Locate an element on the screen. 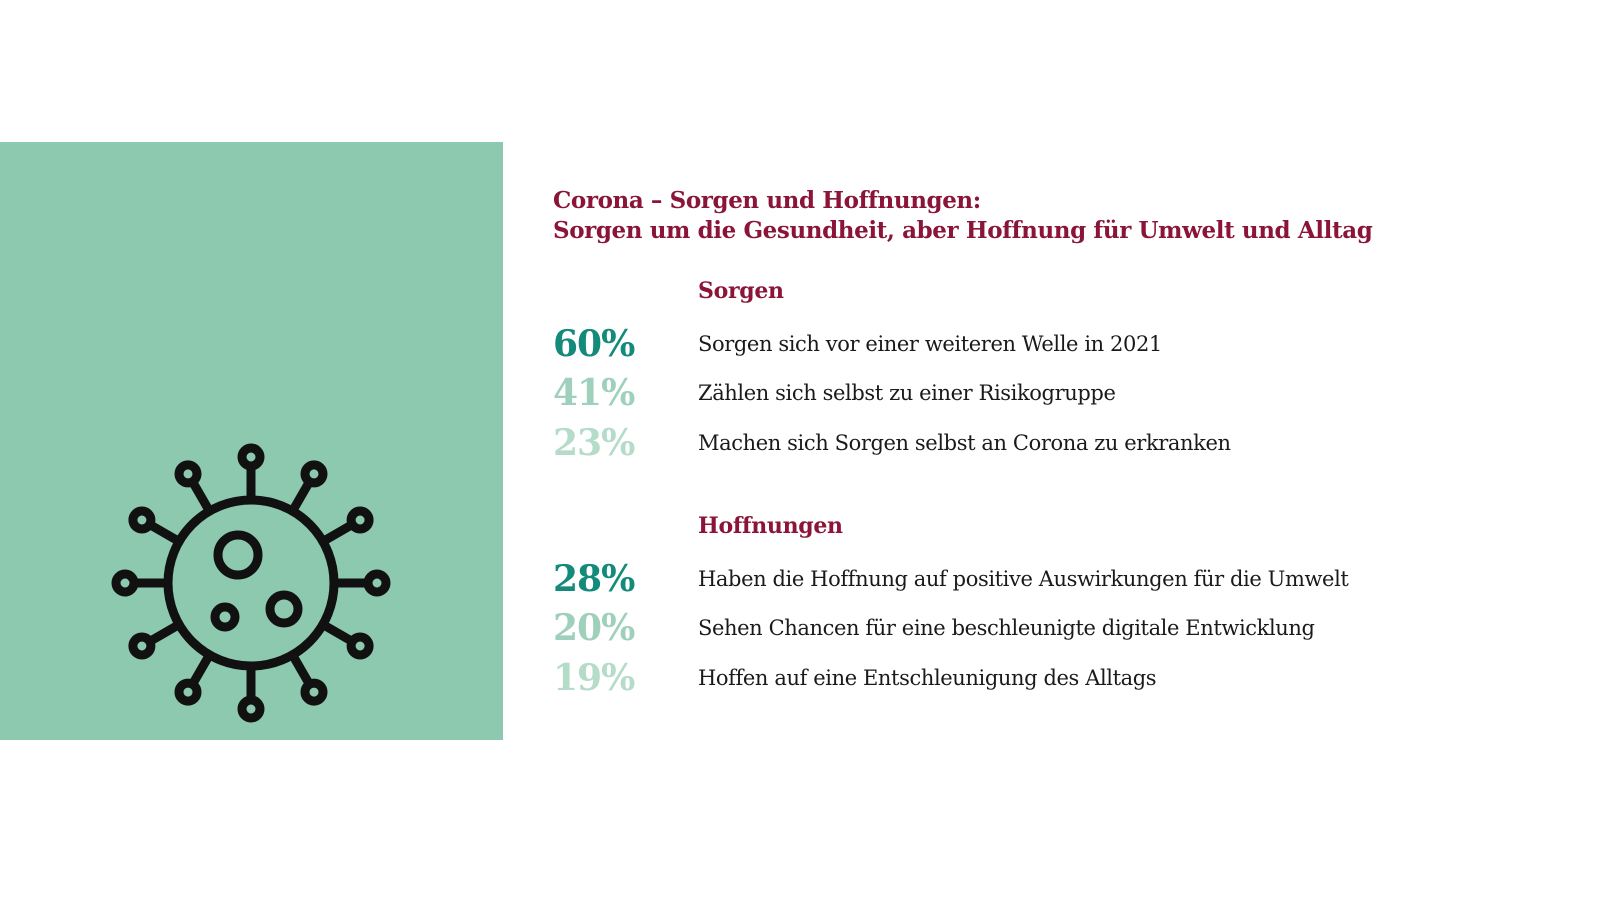 This screenshot has height=900, width=1600. section-heading-hoffnungen: Hoffnungen is located at coordinates (770, 526).